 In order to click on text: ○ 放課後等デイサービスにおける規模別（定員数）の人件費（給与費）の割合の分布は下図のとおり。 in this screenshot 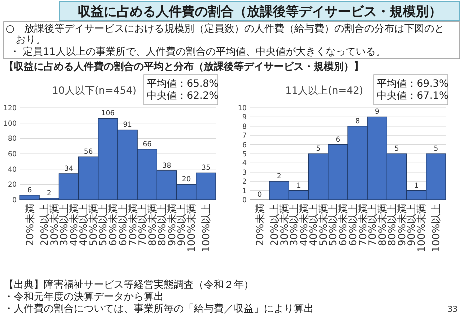, I will do `click(225, 34)`.